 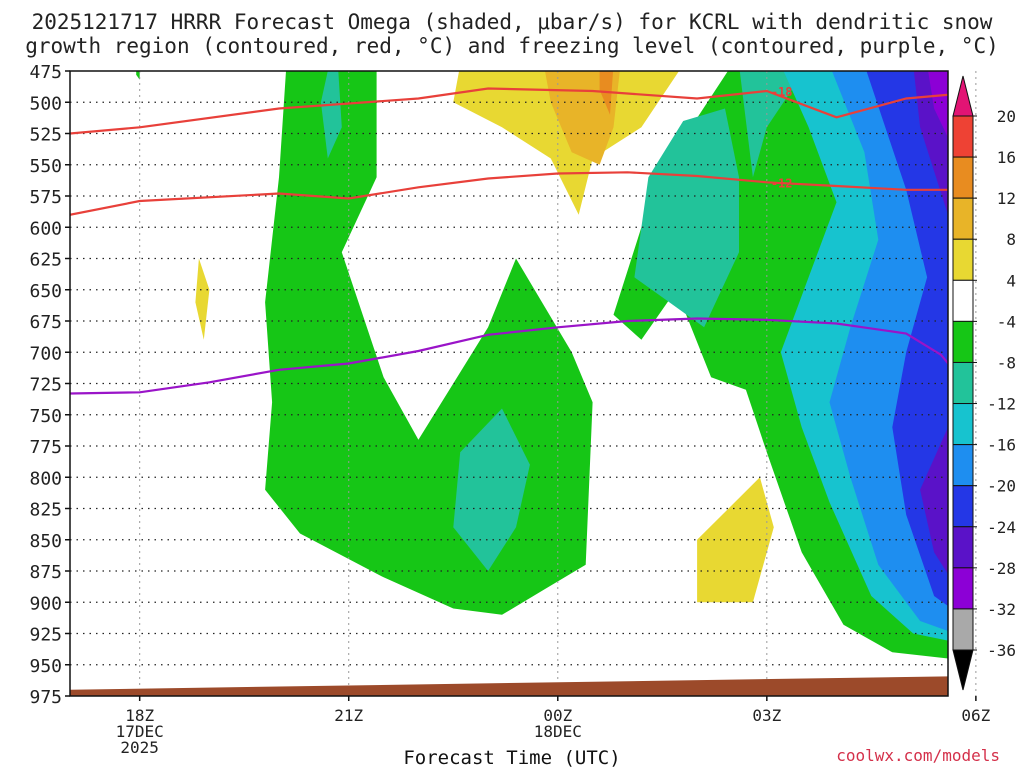 I want to click on y-tick-label: 750, so click(x=45, y=416).